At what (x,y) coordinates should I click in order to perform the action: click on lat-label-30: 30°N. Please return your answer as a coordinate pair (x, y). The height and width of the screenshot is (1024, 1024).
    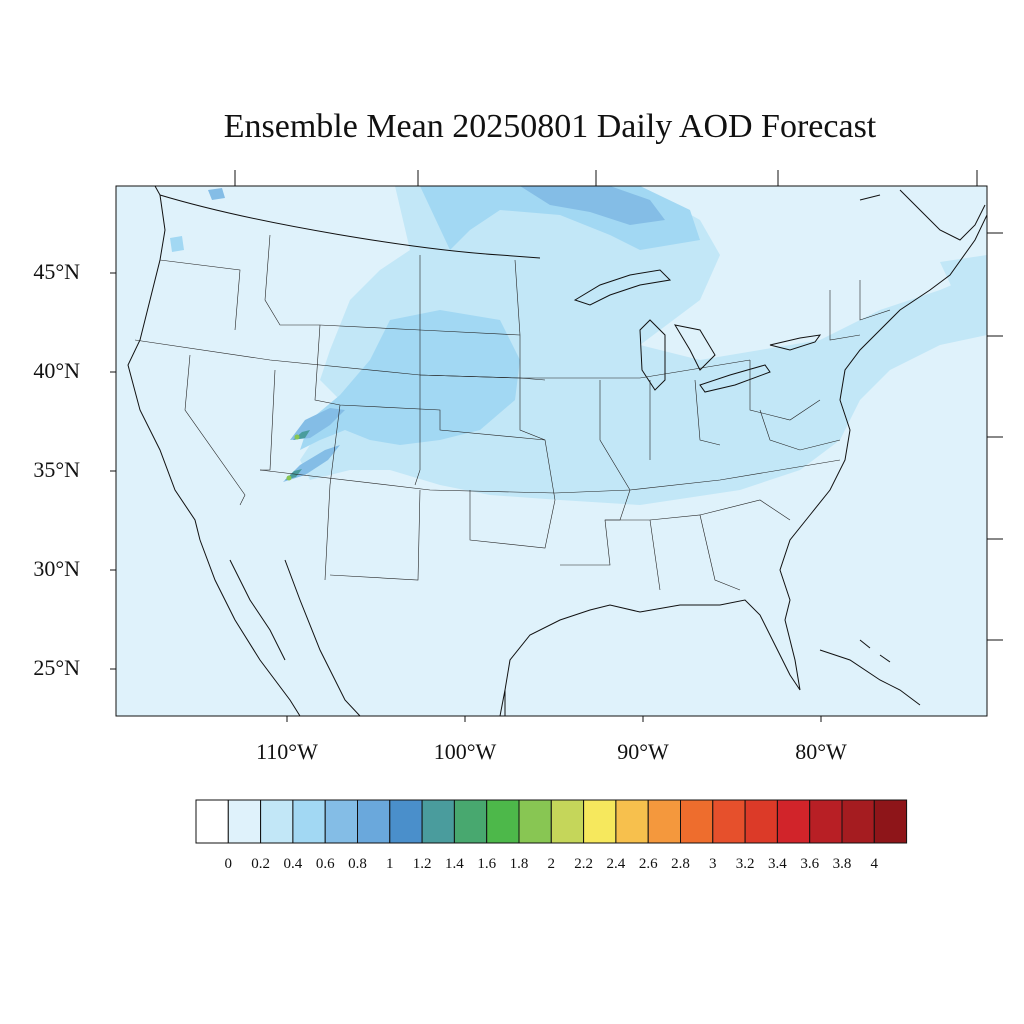
    Looking at the image, I should click on (56, 568).